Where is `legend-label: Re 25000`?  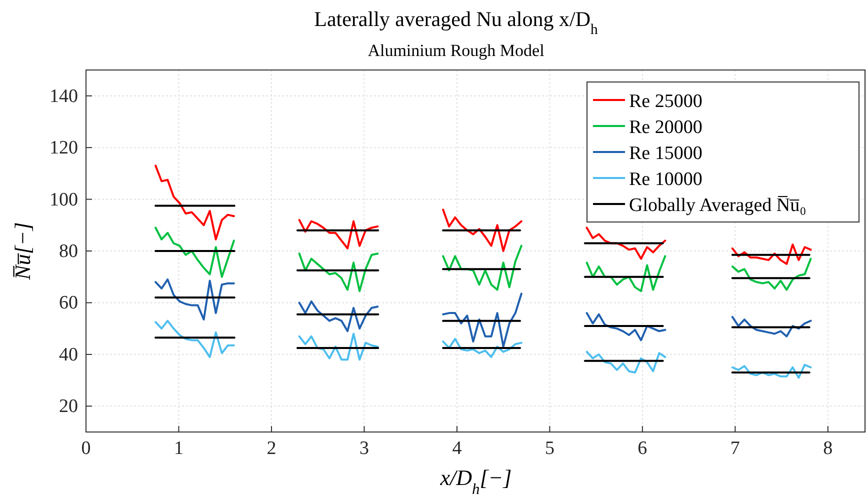 legend-label: Re 25000 is located at coordinates (665, 101).